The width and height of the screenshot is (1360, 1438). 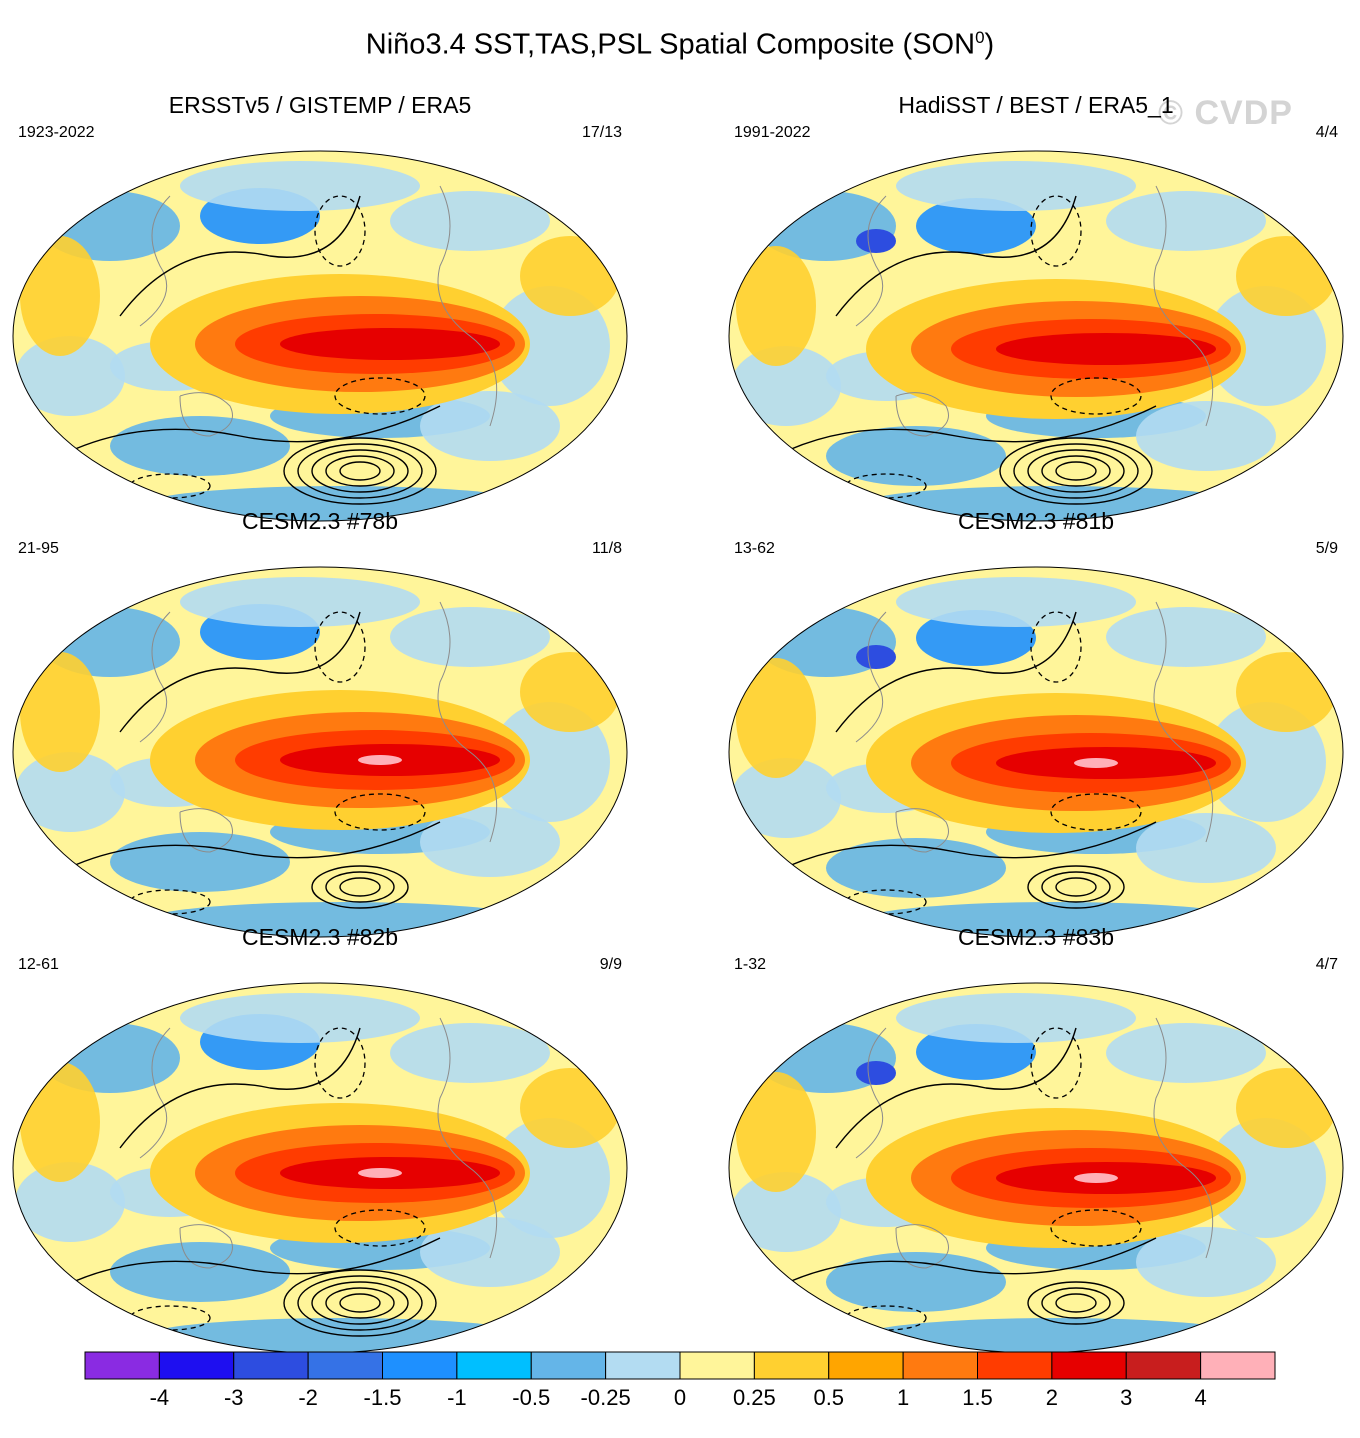 What do you see at coordinates (829, 1397) in the screenshot?
I see `colorbar-tick-label: 0.5` at bounding box center [829, 1397].